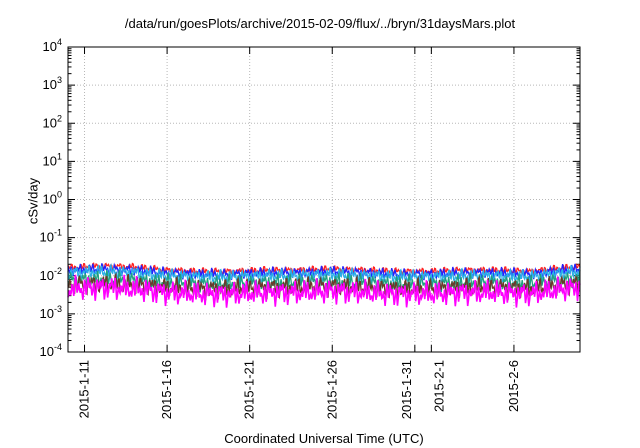  What do you see at coordinates (51, 350) in the screenshot?
I see `y-tick-label: 10⁻⁴` at bounding box center [51, 350].